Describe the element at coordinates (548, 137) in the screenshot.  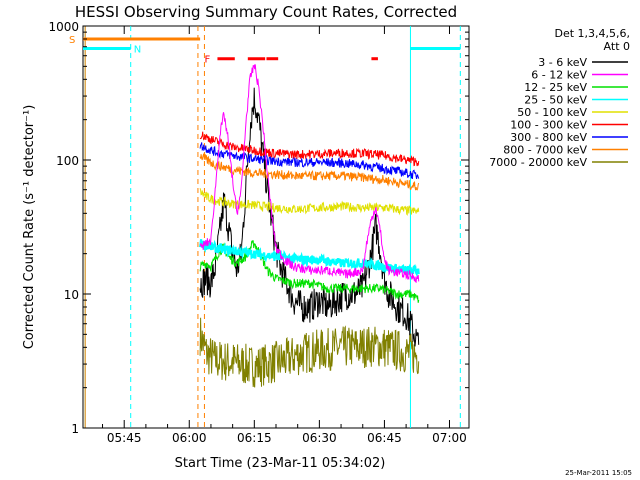
I see `legend-label-6: 300 - 800 keV` at that location.